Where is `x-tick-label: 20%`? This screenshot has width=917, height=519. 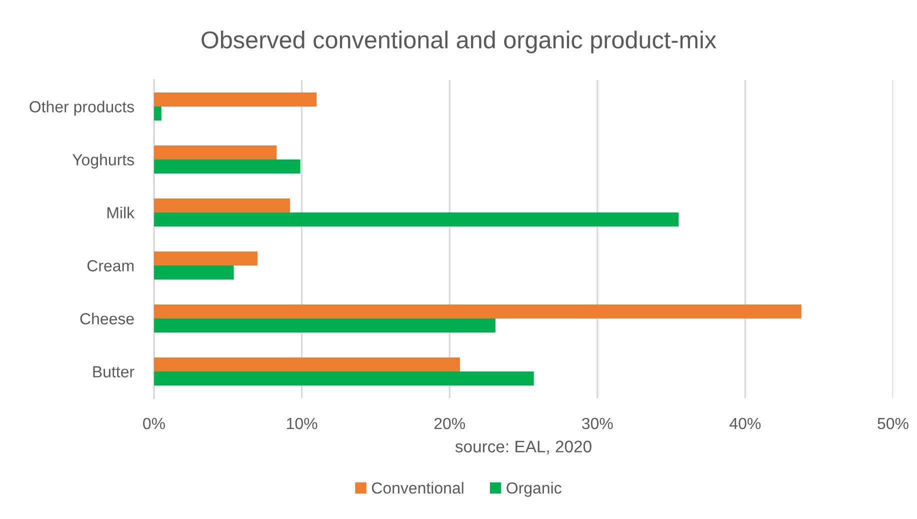 x-tick-label: 20% is located at coordinates (450, 424).